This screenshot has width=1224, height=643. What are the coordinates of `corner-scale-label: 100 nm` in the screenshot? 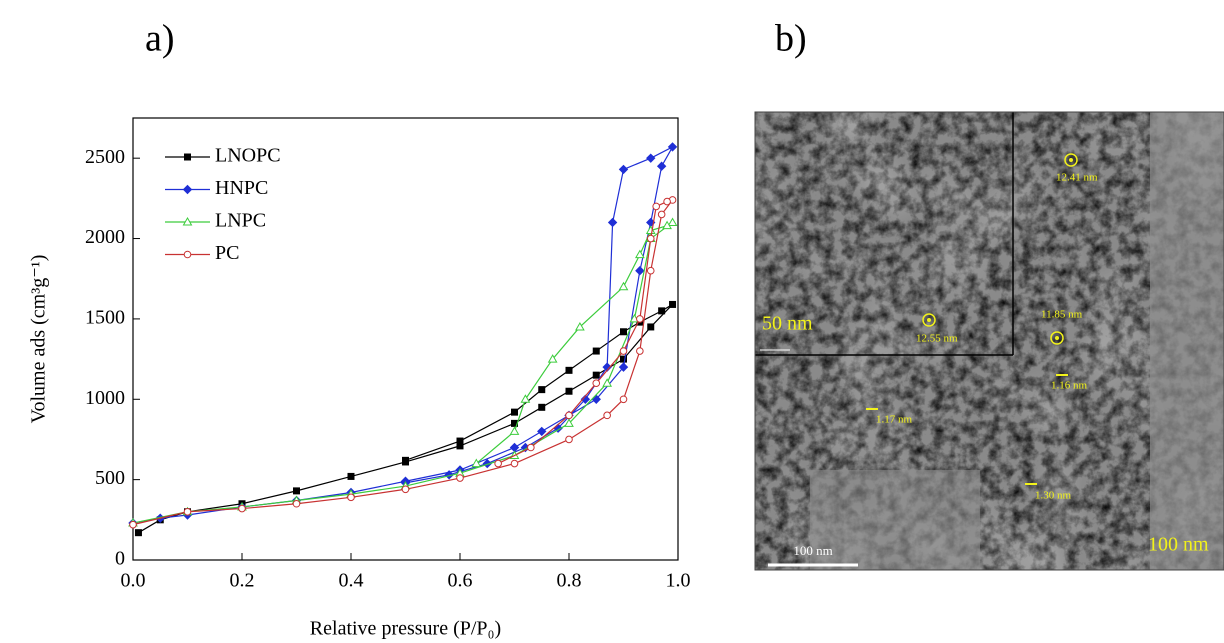 It's located at (1178, 545).